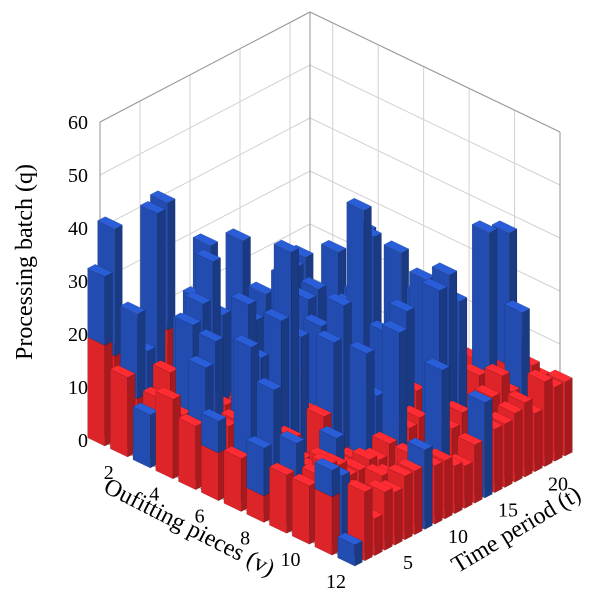 Image resolution: width=607 pixels, height=598 pixels. Describe the element at coordinates (336, 582) in the screenshot. I see `x-tick-label: 12` at that location.